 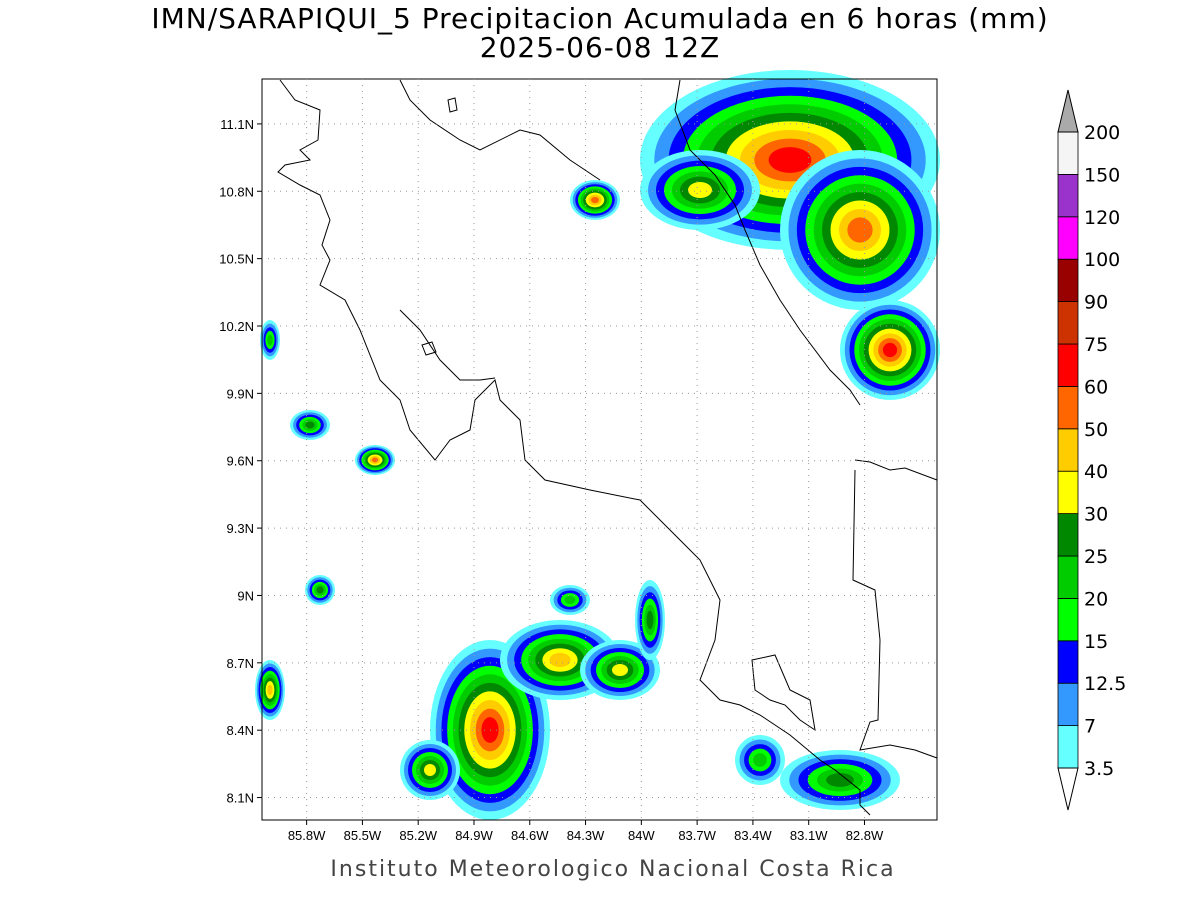 What do you see at coordinates (1068, 111) in the screenshot?
I see `colorbar-over` at bounding box center [1068, 111].